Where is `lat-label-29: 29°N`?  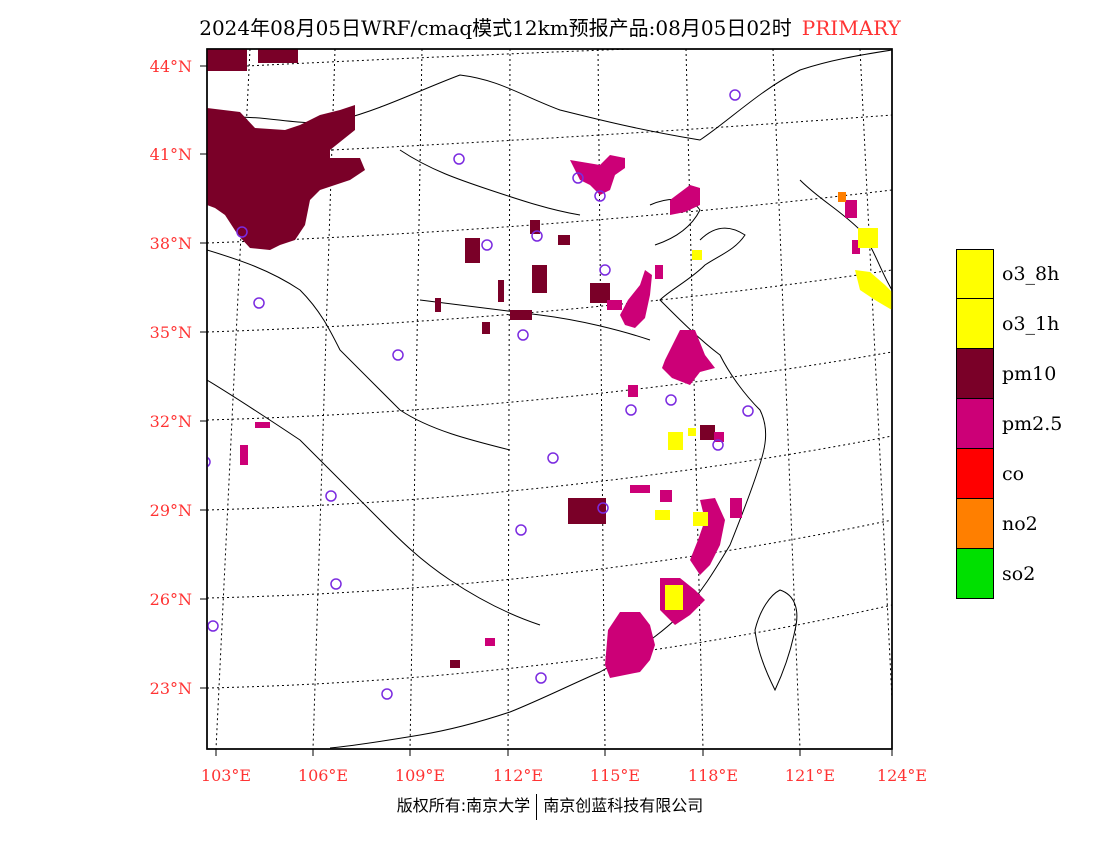
lat-label-29: 29°N is located at coordinates (170, 510).